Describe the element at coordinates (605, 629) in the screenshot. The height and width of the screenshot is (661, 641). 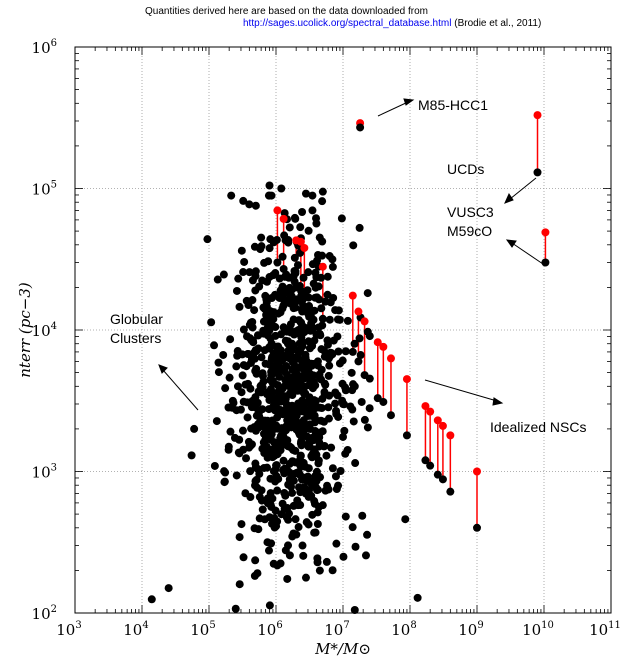
I see `x-tick-label: 10¹¹` at that location.